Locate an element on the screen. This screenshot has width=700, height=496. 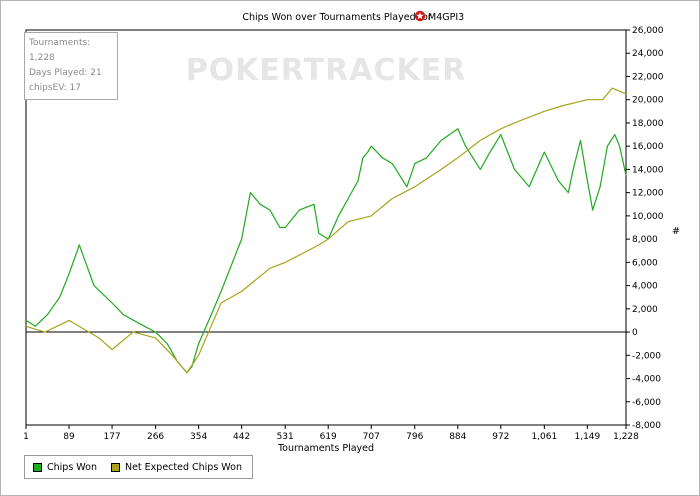
x-tick-label: 1,061 is located at coordinates (544, 437).